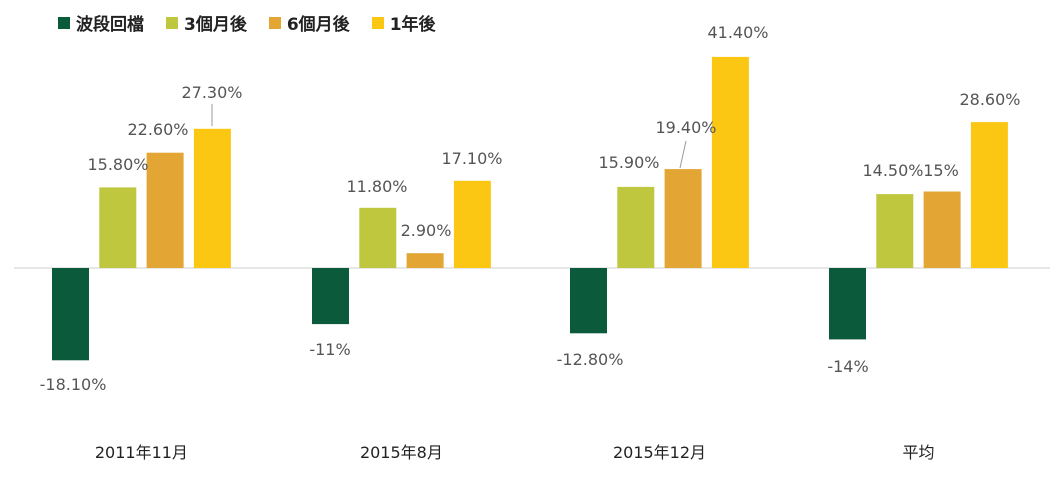 The image size is (1057, 480). What do you see at coordinates (73, 384) in the screenshot?
I see `data-label-0-0: -18.10%` at bounding box center [73, 384].